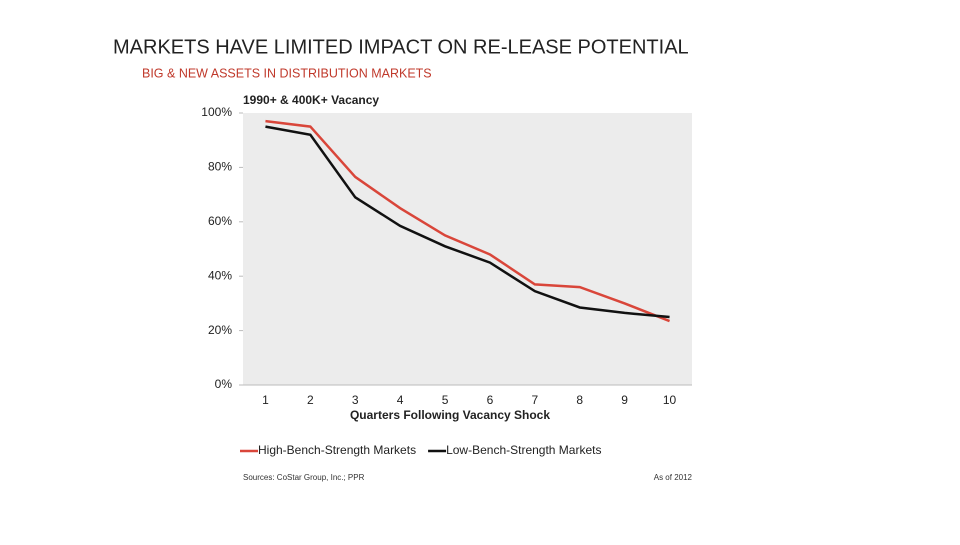 The height and width of the screenshot is (545, 960). Describe the element at coordinates (535, 400) in the screenshot. I see `x-tick-label: 7` at that location.